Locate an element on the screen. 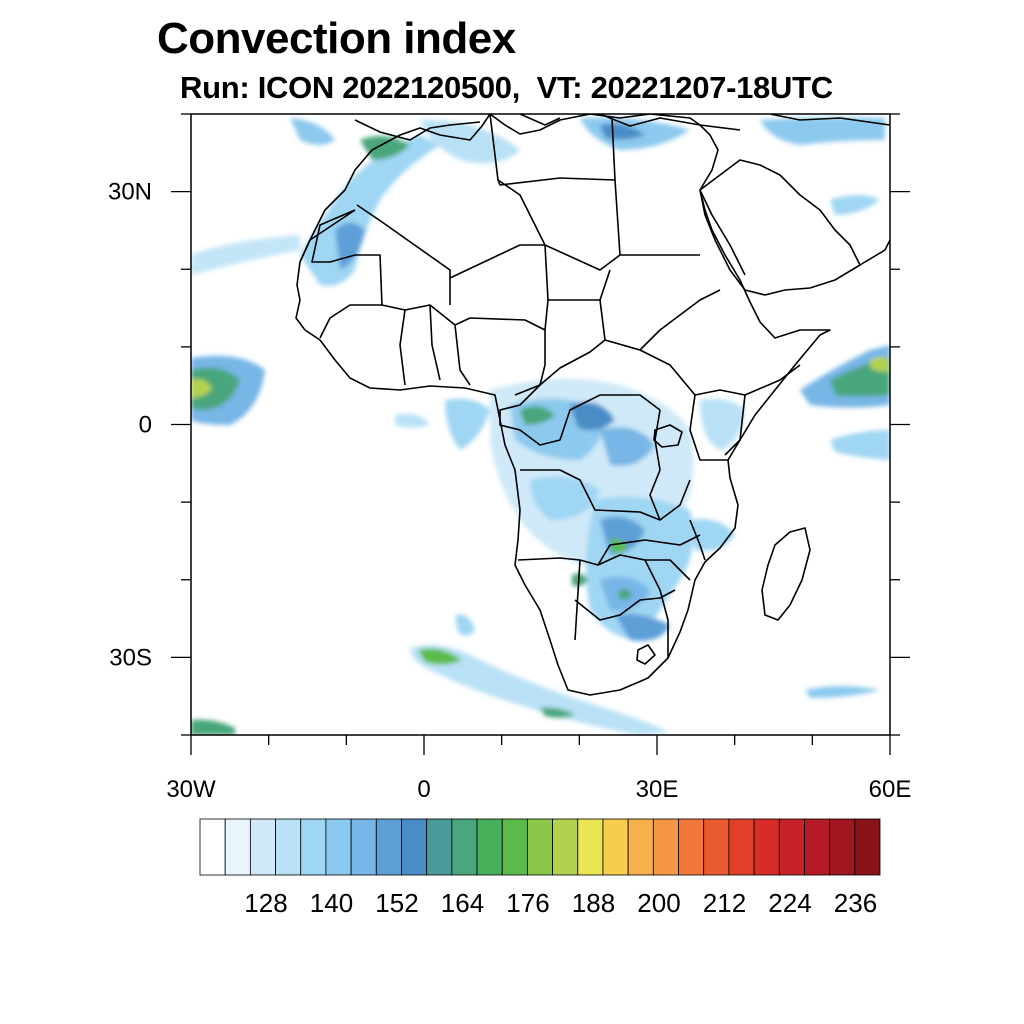 This screenshot has width=1024, height=1024. colorbar-label: 176 is located at coordinates (527, 903).